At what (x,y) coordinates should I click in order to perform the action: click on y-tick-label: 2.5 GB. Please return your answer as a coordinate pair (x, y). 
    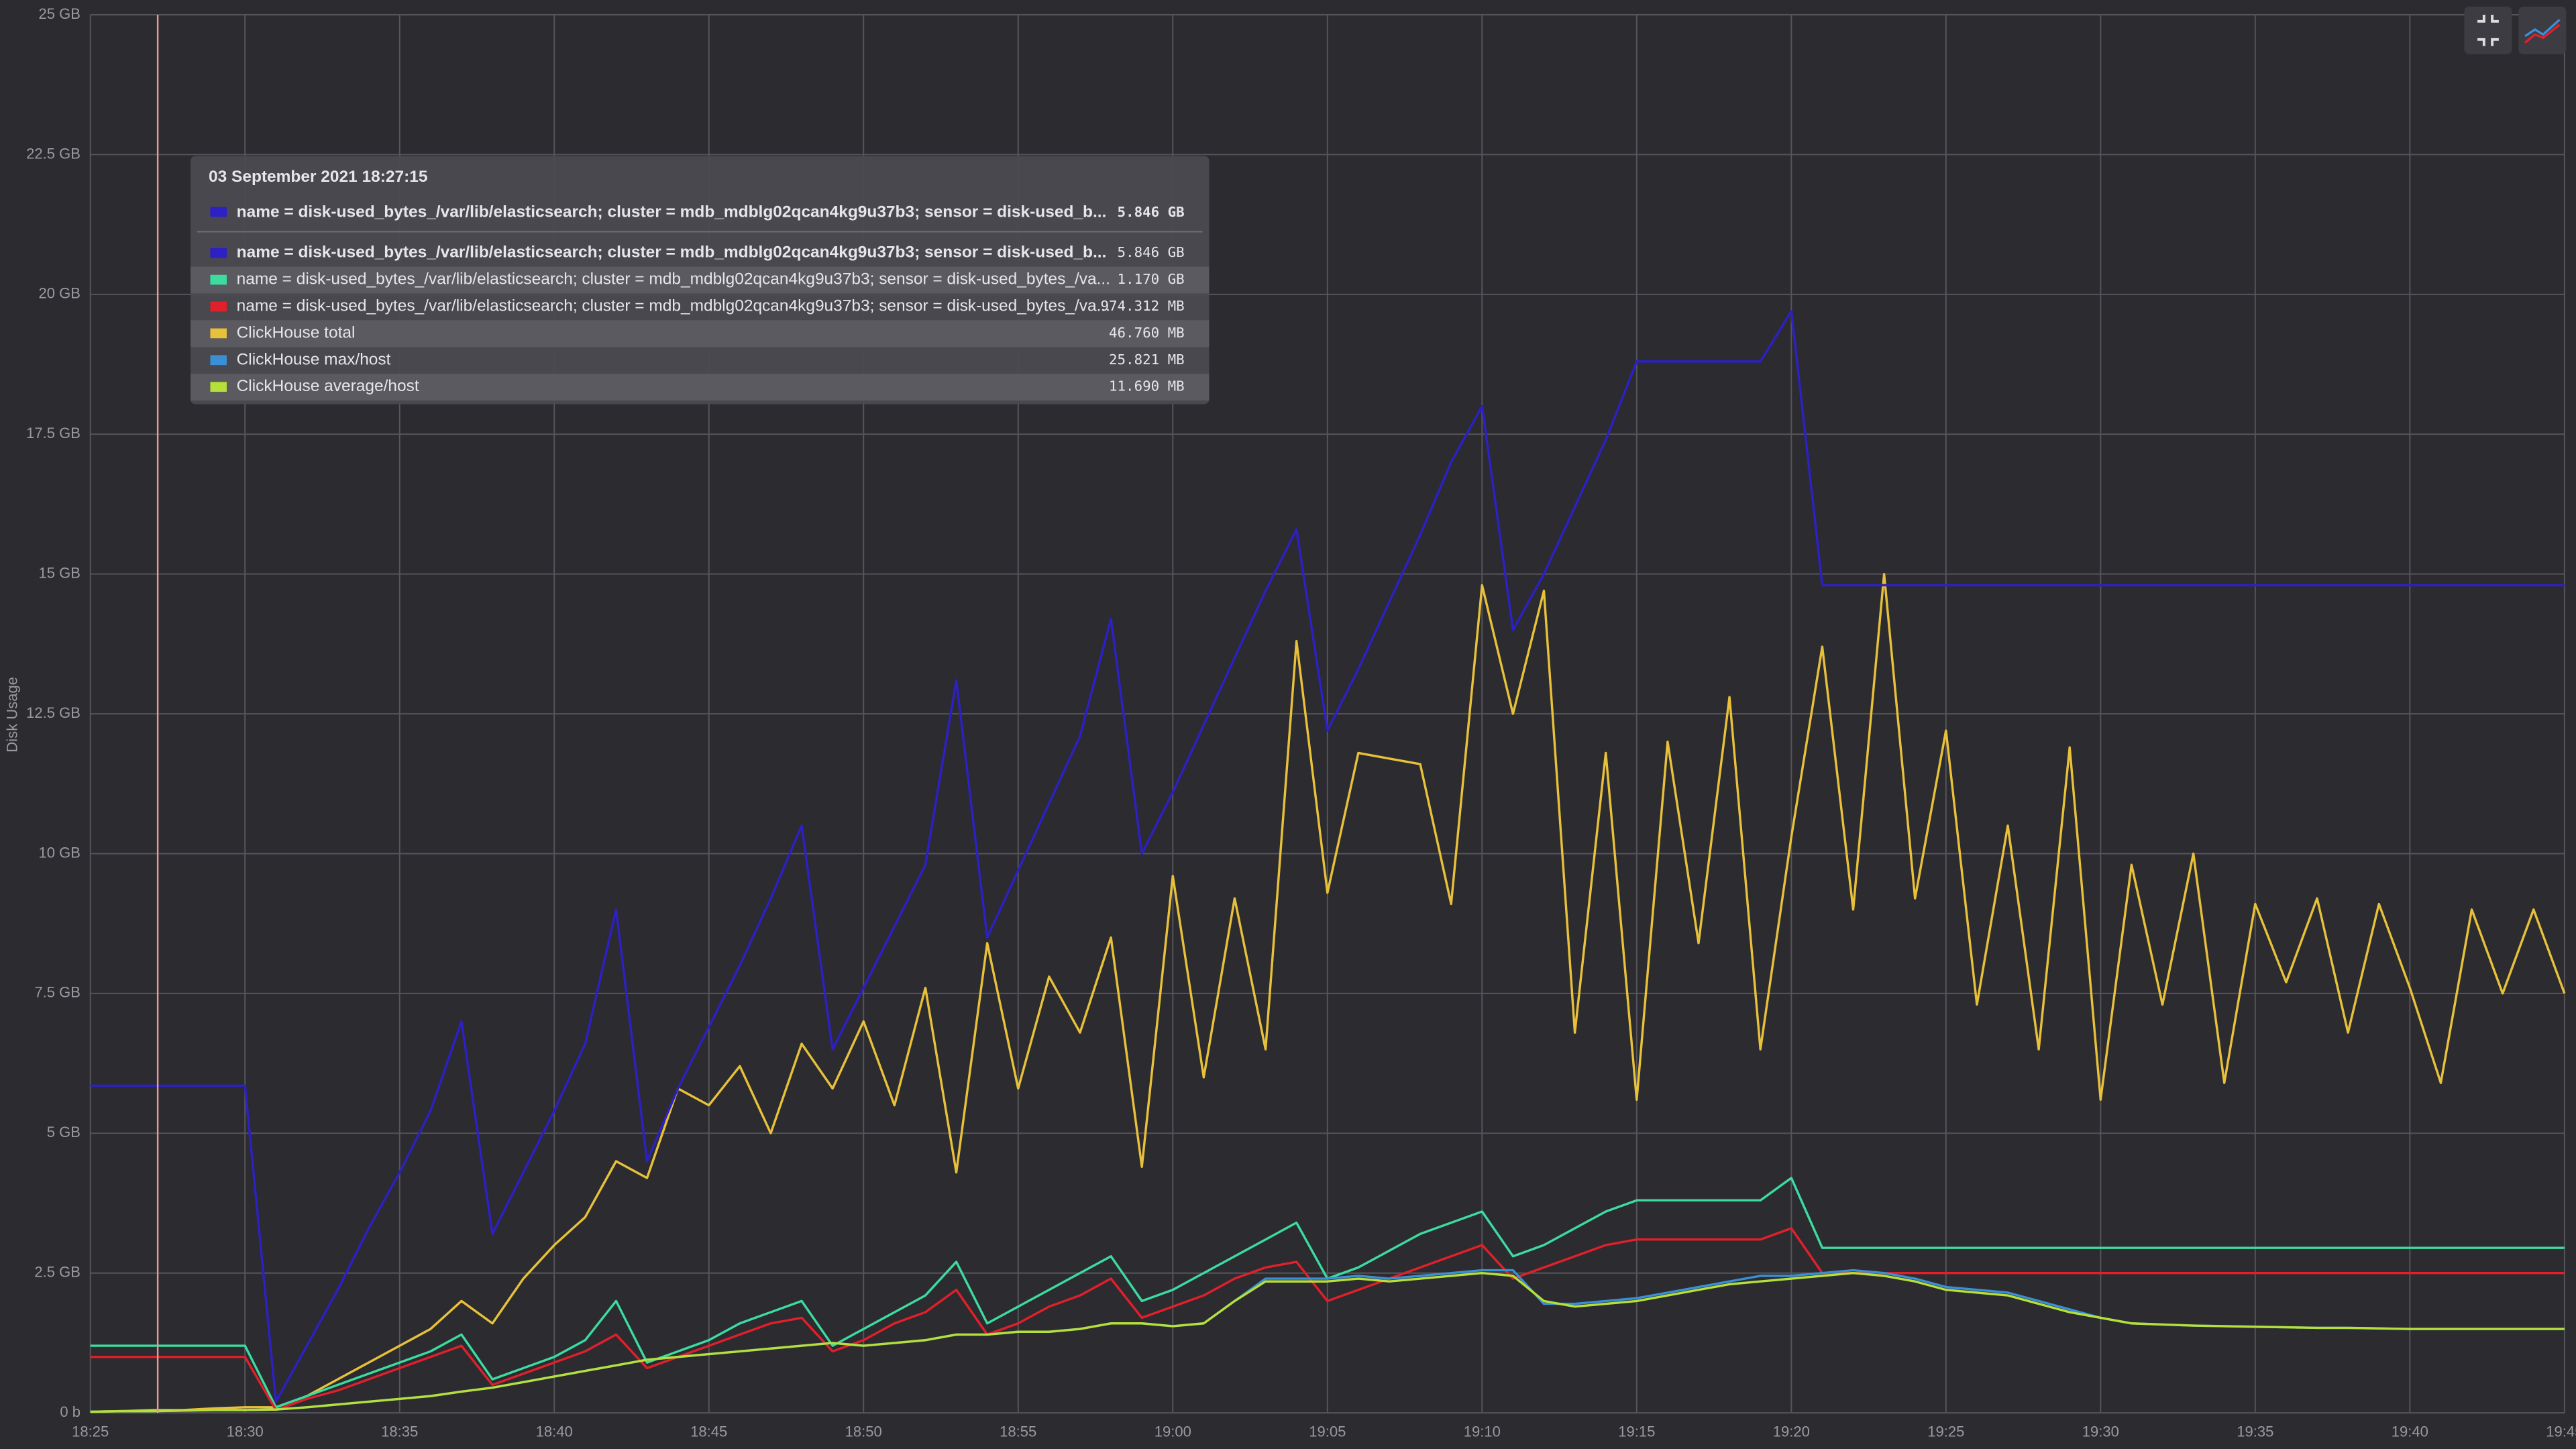
    Looking at the image, I should click on (57, 1272).